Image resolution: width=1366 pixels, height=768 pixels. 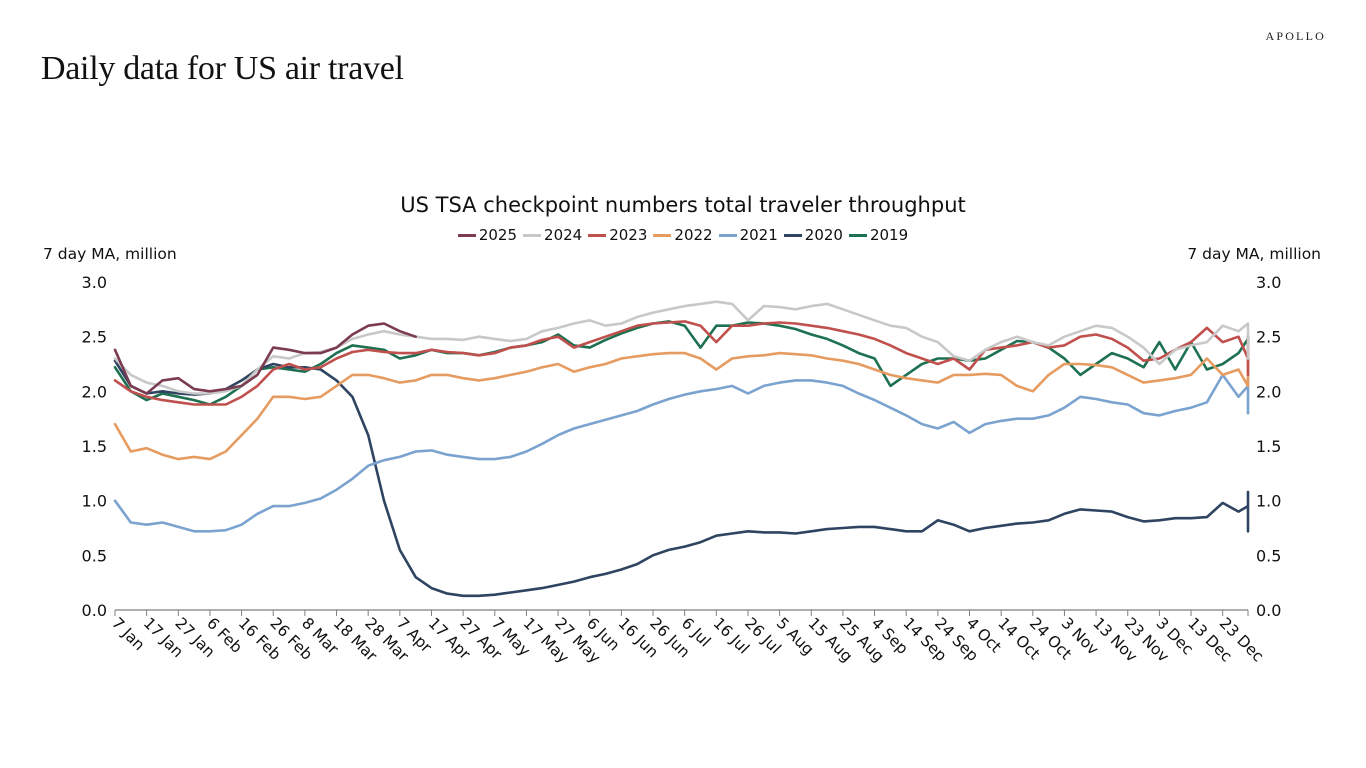 What do you see at coordinates (1254, 254) in the screenshot?
I see `y-axis-right-label: 7 day MA, million` at bounding box center [1254, 254].